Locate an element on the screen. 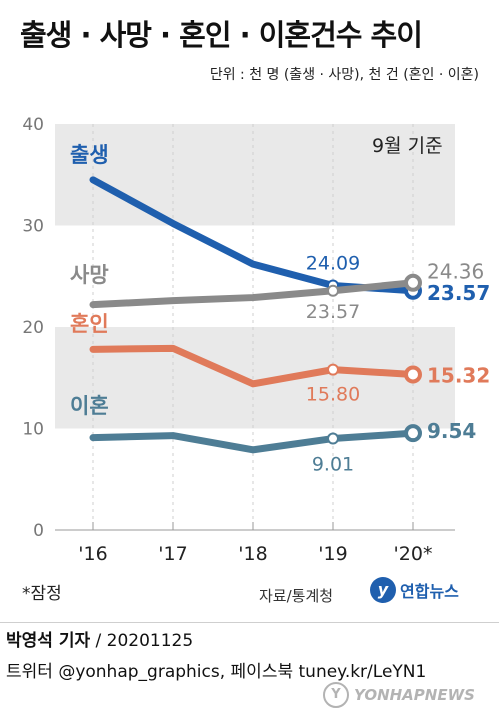 This screenshot has width=499, height=716. reporter-name: 박영석 기자 is located at coordinates (48, 641).